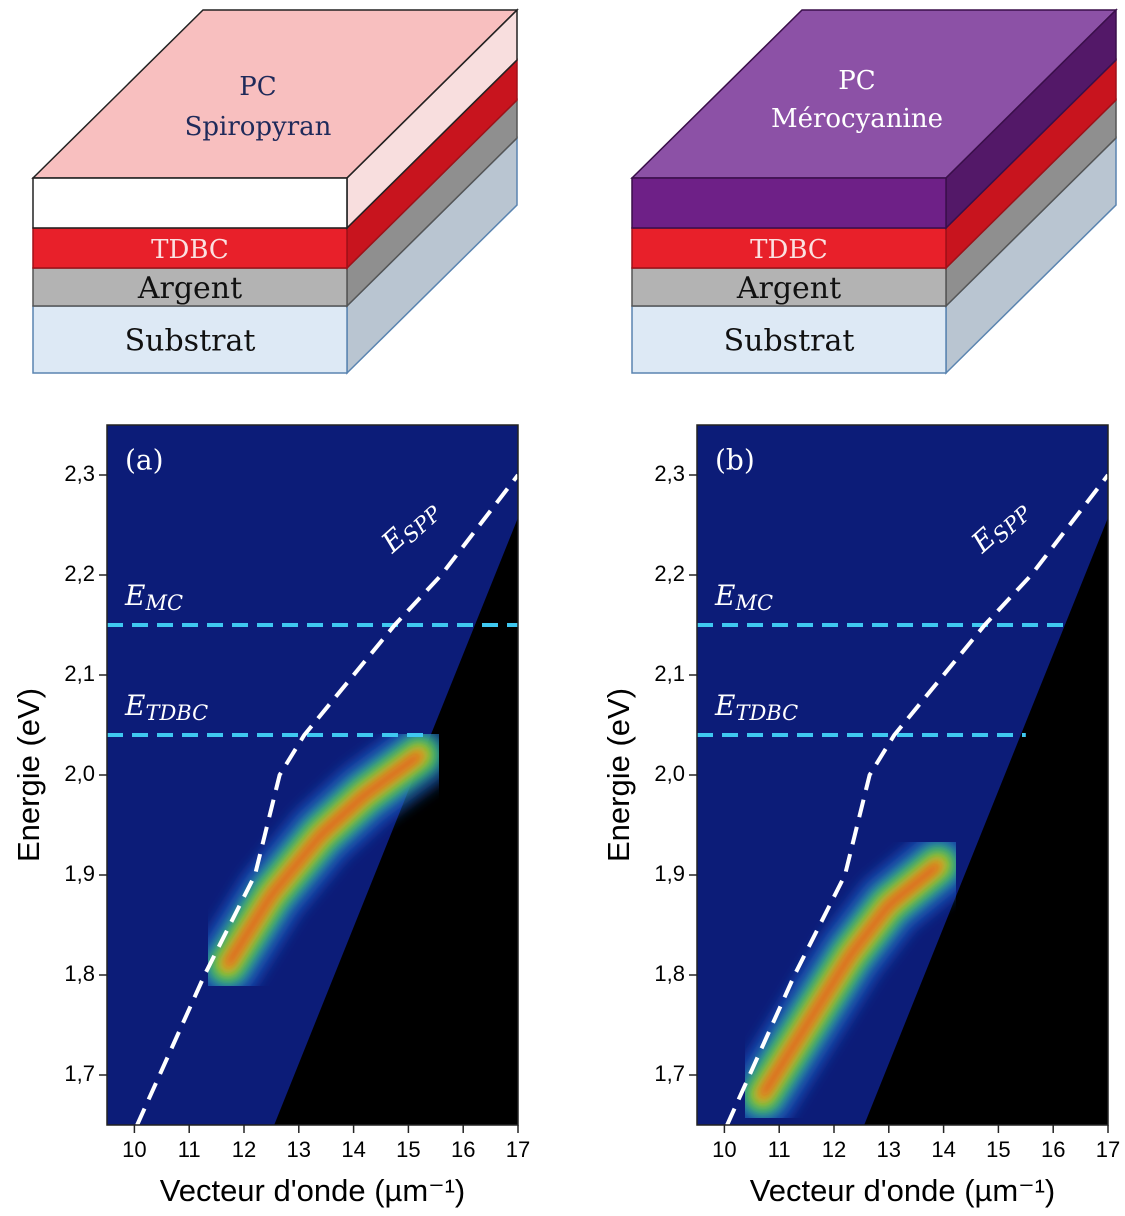 The height and width of the screenshot is (1216, 1125). I want to click on spp-label: ESPP, so click(410, 526).